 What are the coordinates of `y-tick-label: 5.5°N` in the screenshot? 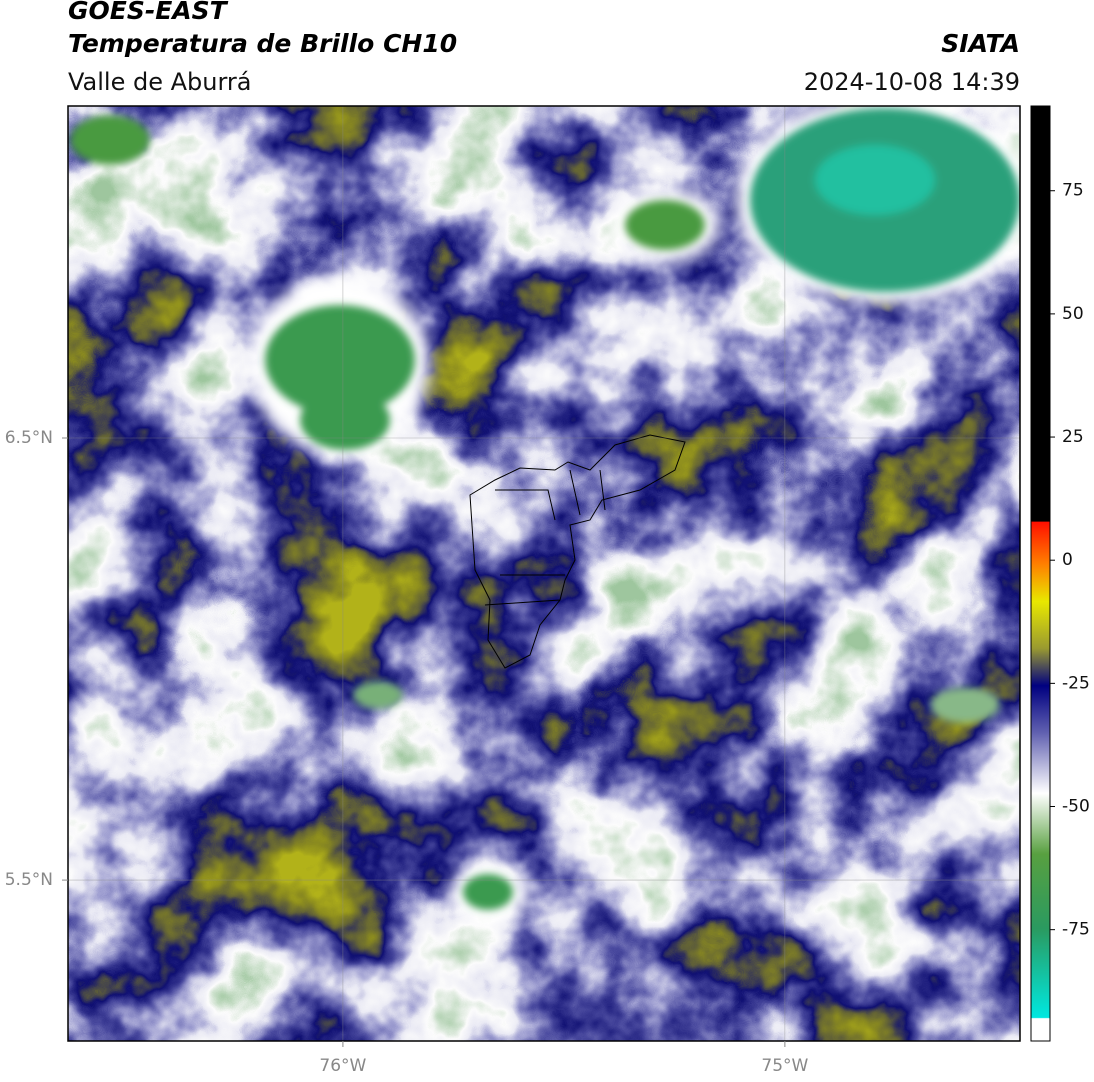 It's located at (29, 880).